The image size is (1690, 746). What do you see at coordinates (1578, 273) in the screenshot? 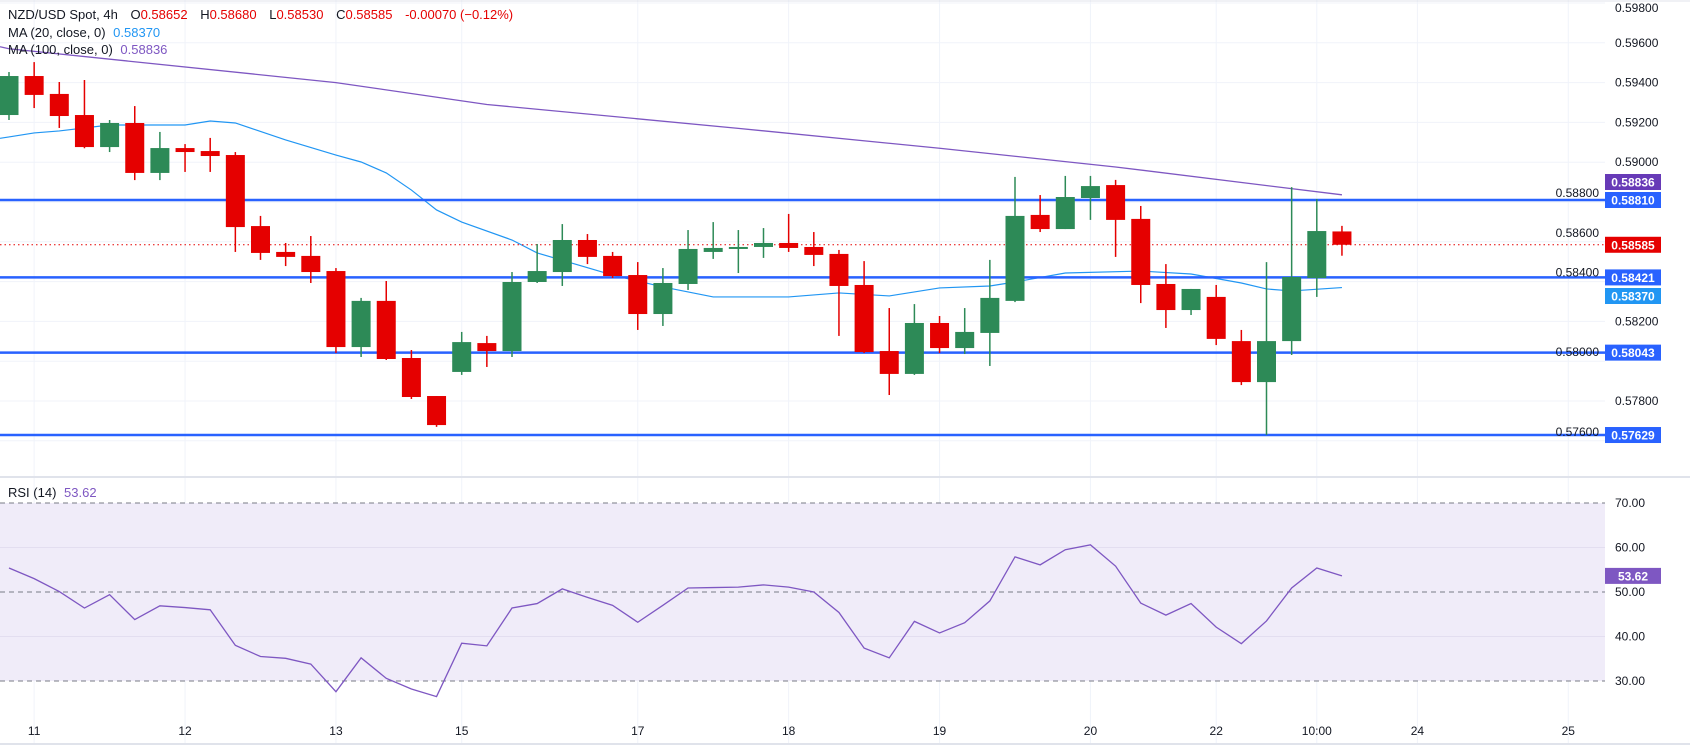
I see `price-tick-label: 0.58400` at bounding box center [1578, 273].